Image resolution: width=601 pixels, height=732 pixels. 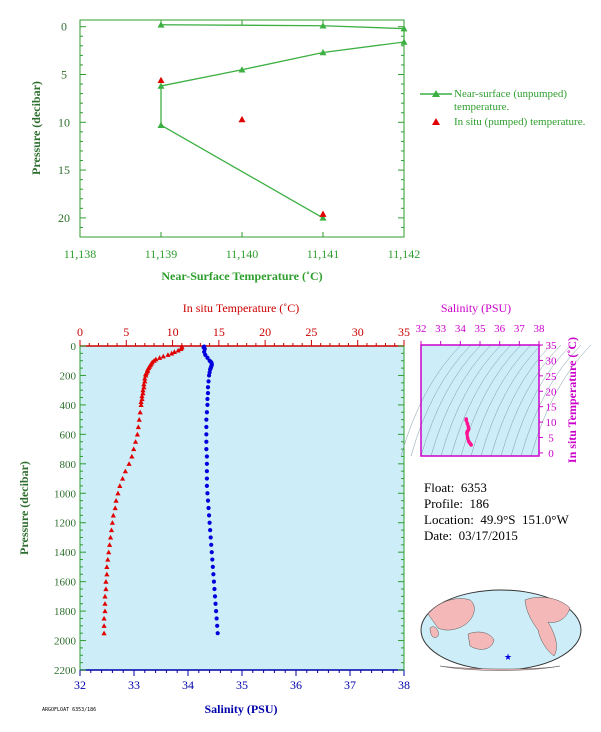 I want to click on ts-ytick-label: 0, so click(x=551, y=454).